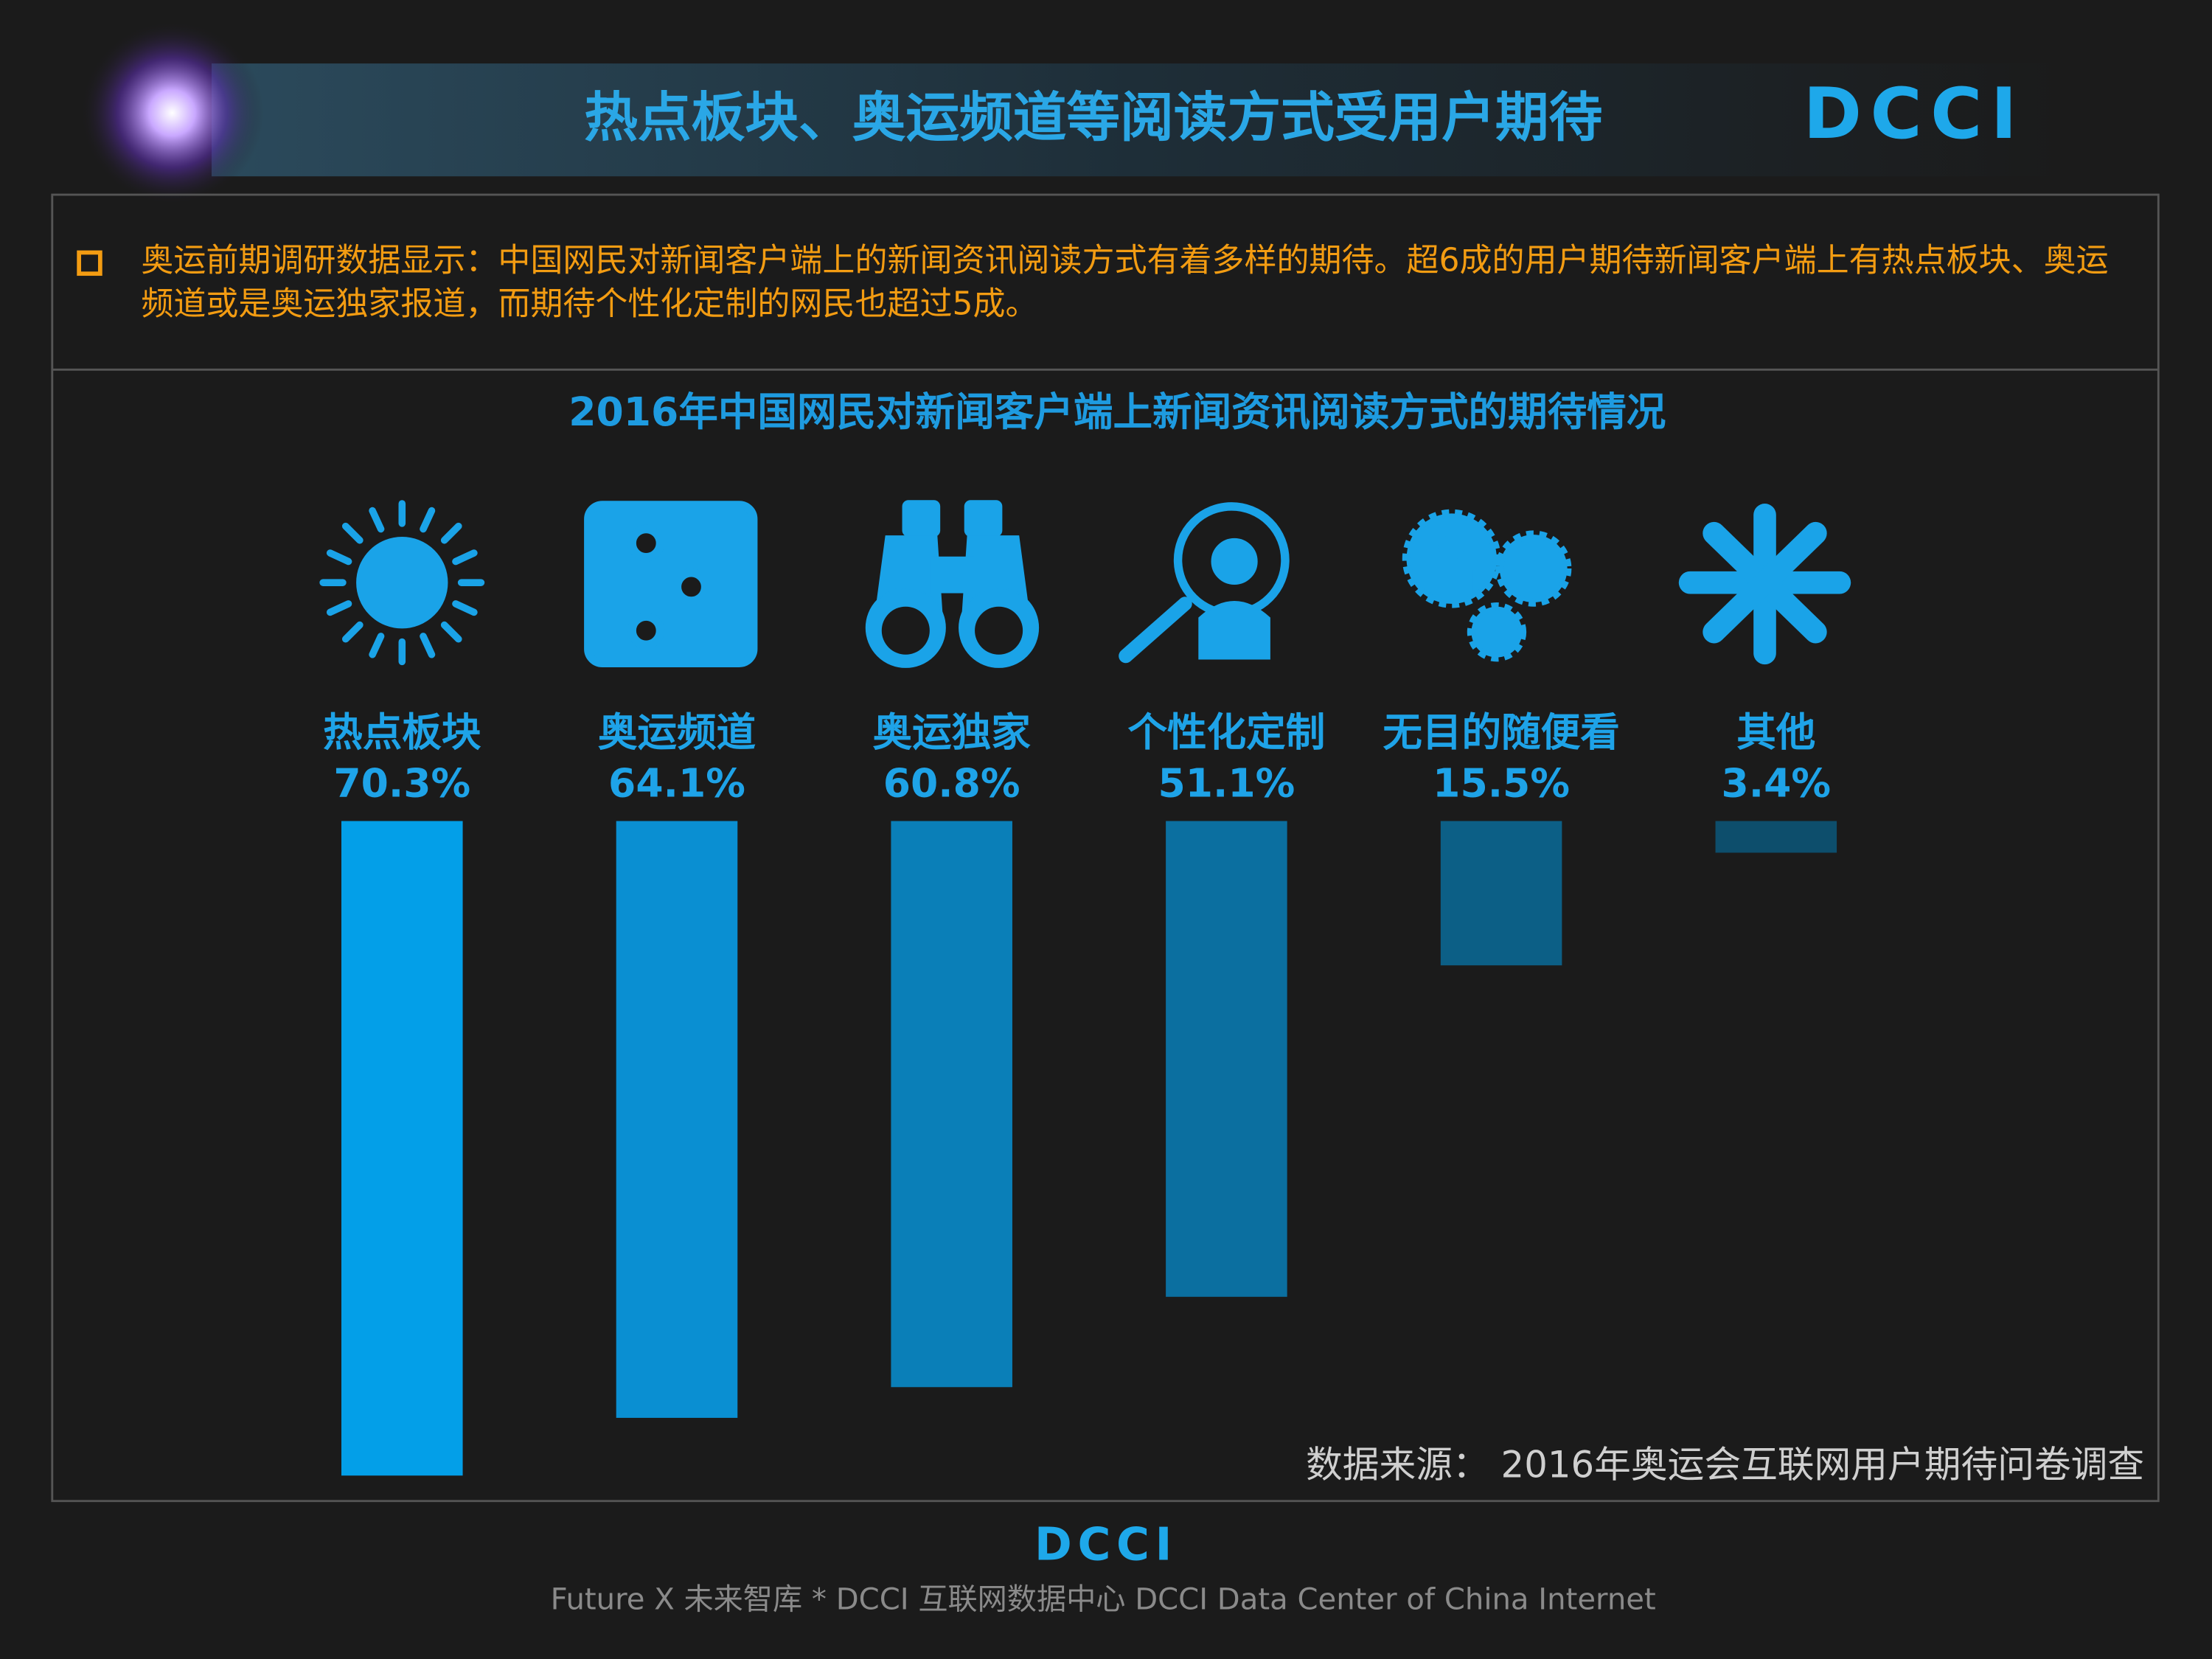 The height and width of the screenshot is (1659, 2212). What do you see at coordinates (402, 583) in the screenshot?
I see `icon-sun` at bounding box center [402, 583].